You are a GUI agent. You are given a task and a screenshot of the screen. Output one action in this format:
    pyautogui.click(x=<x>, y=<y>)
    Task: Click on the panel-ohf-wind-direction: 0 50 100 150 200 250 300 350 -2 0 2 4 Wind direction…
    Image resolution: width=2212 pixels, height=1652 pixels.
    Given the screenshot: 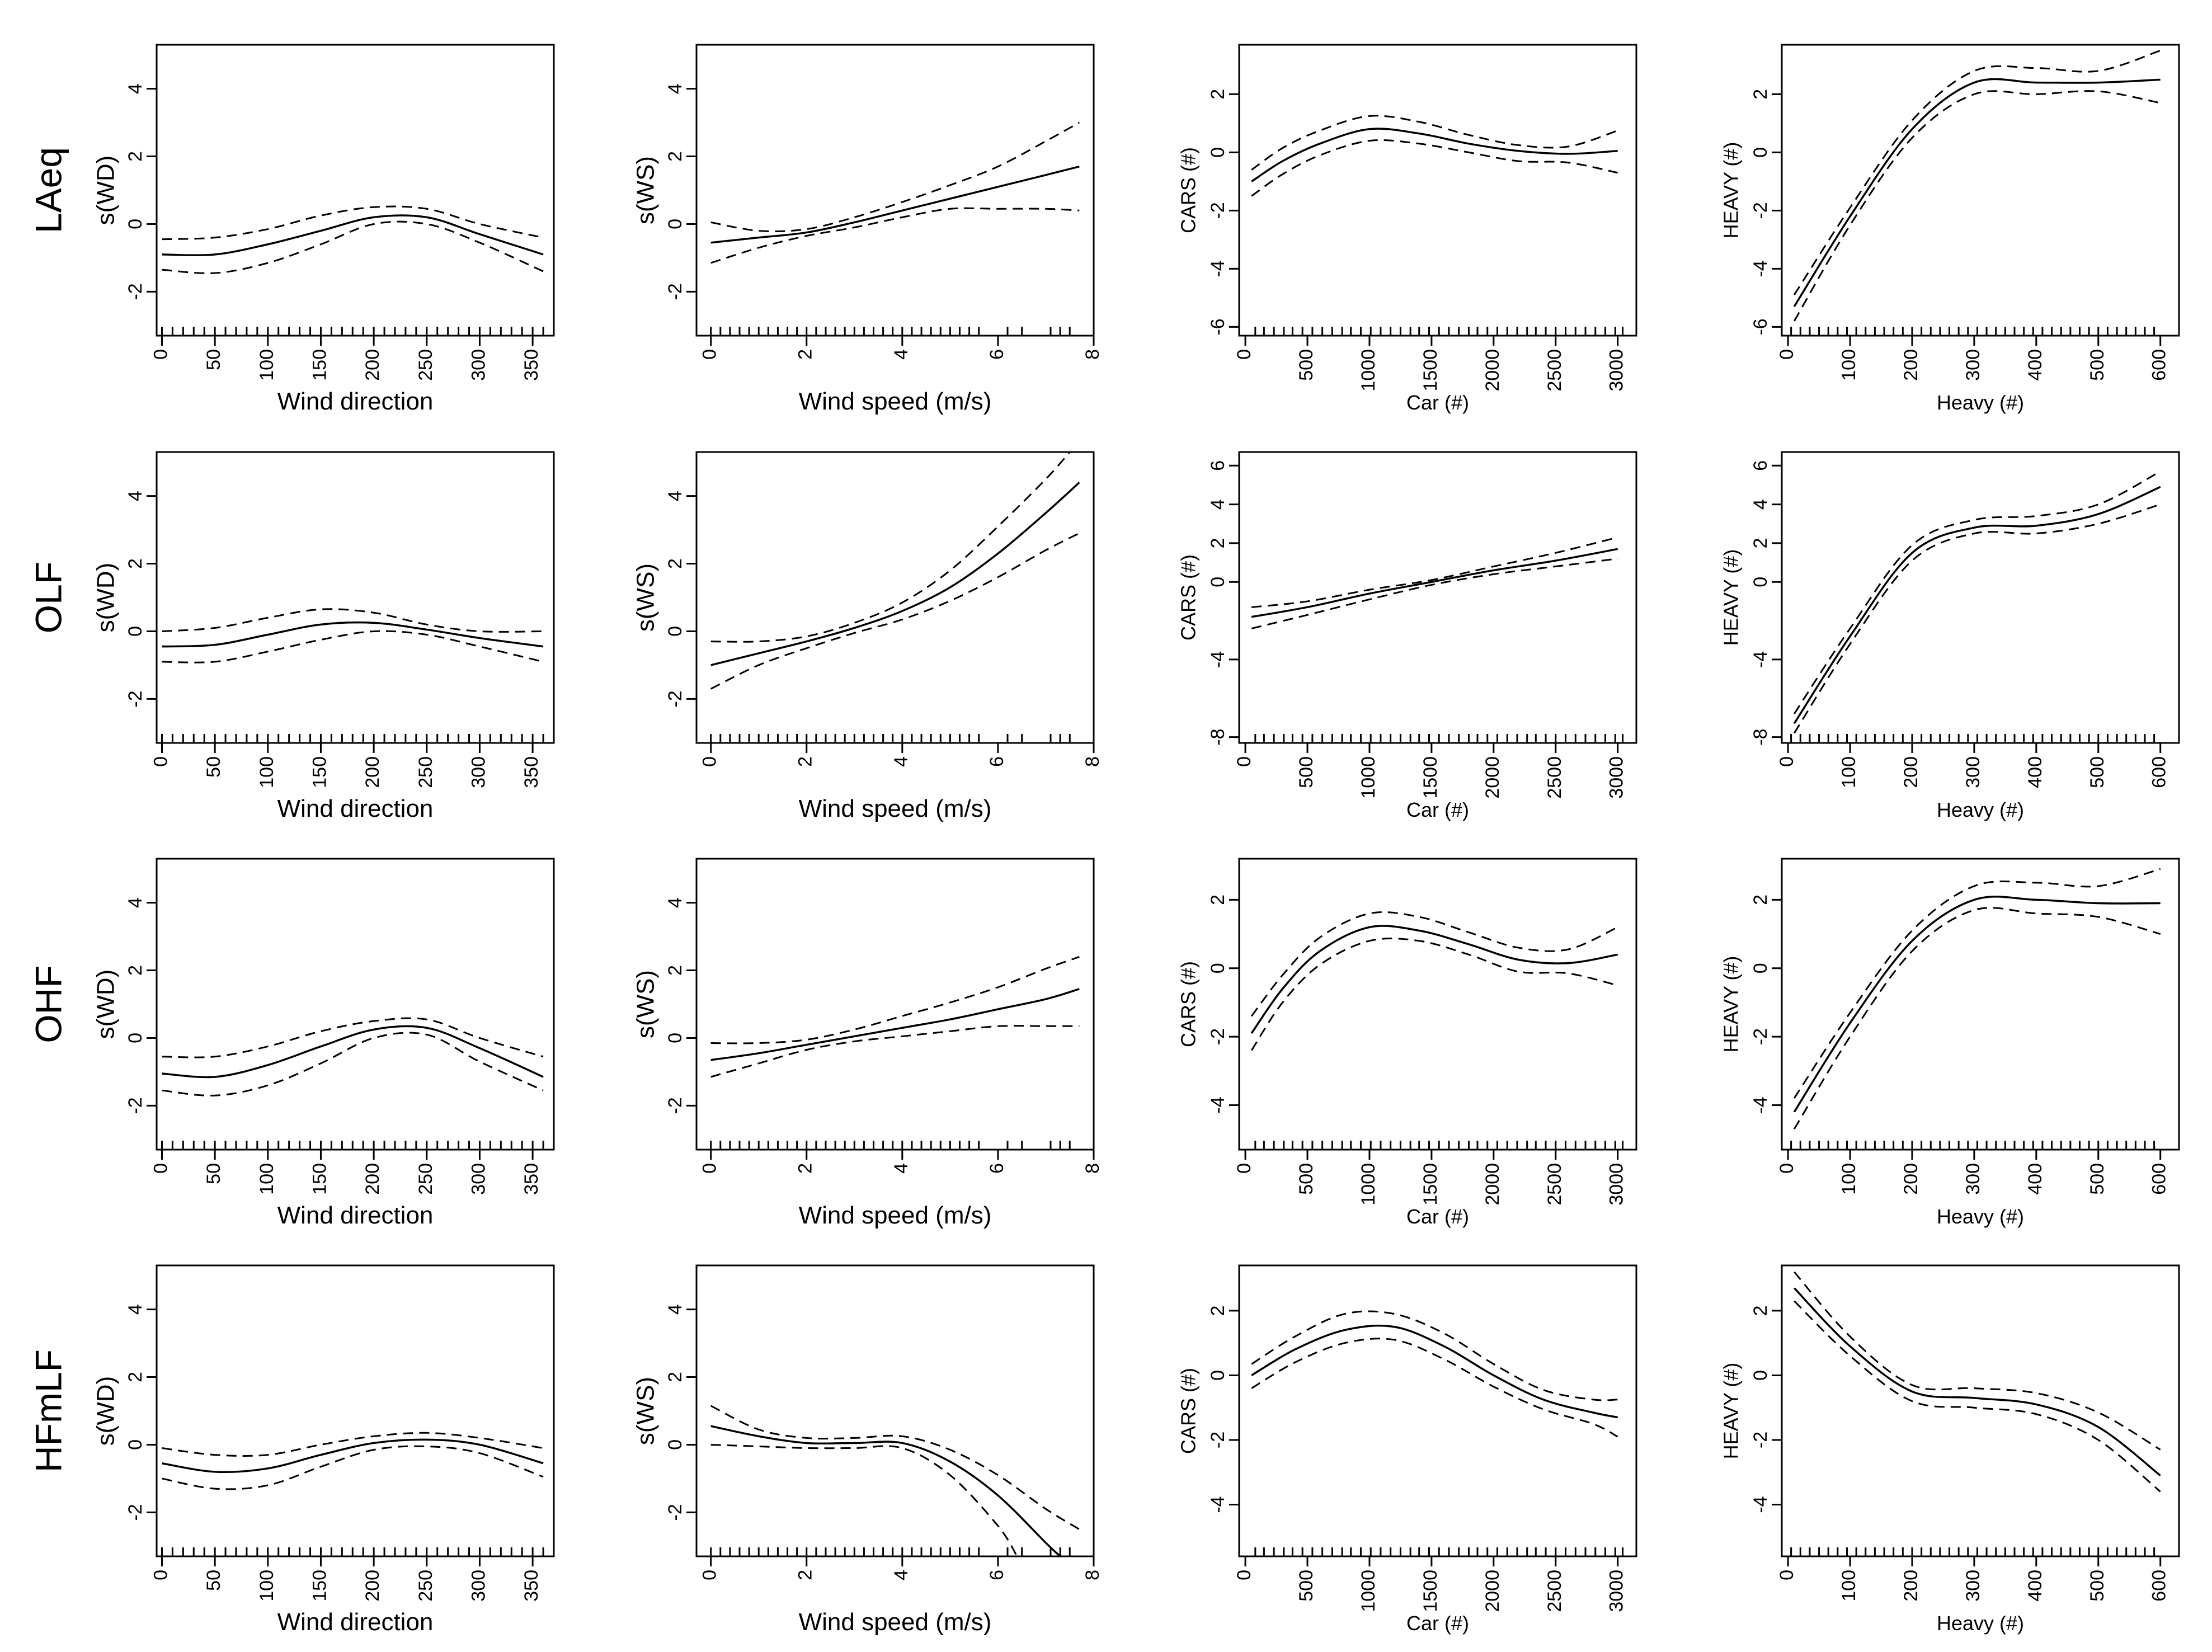 What is the action you would take?
    pyautogui.click(x=323, y=1043)
    